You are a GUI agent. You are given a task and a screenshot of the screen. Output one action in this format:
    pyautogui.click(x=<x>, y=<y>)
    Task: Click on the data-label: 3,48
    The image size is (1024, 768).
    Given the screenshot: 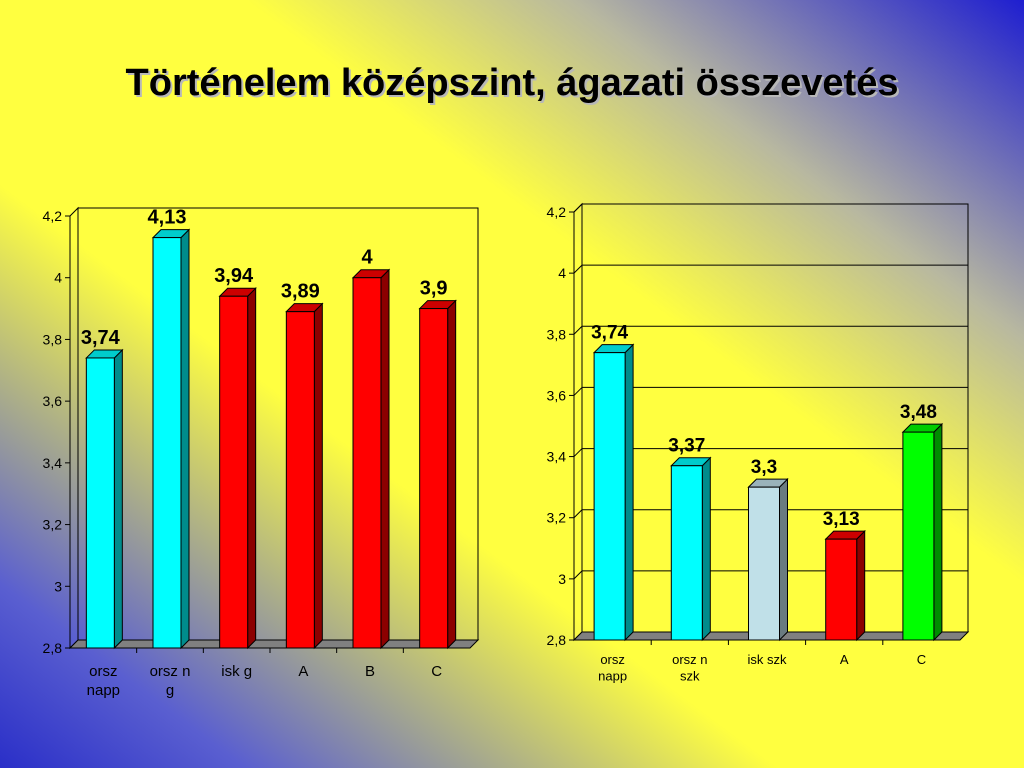 What is the action you would take?
    pyautogui.click(x=918, y=412)
    